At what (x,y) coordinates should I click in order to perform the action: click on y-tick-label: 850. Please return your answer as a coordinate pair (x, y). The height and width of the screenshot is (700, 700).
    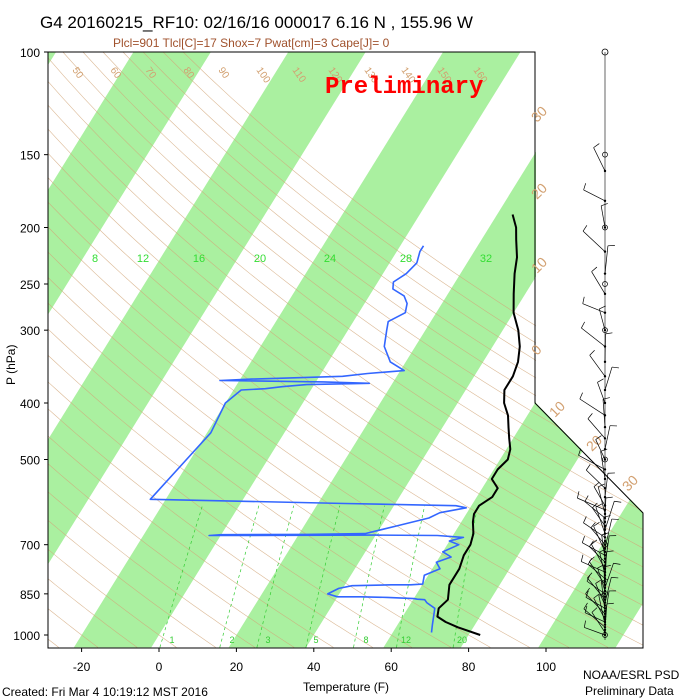
    Looking at the image, I should click on (30, 595).